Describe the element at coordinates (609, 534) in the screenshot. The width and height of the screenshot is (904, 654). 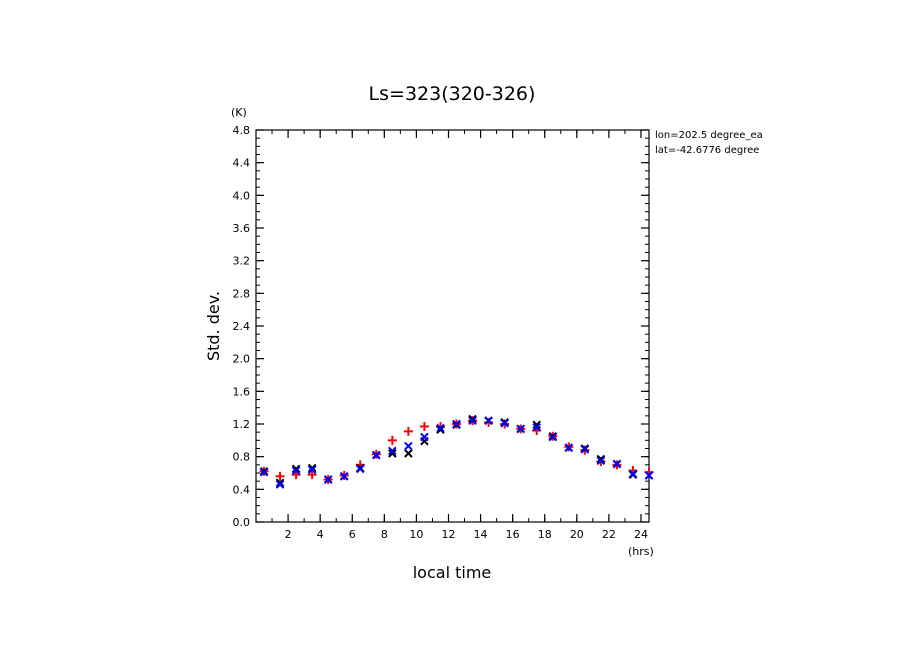
I see `x-tick-label: 22` at that location.